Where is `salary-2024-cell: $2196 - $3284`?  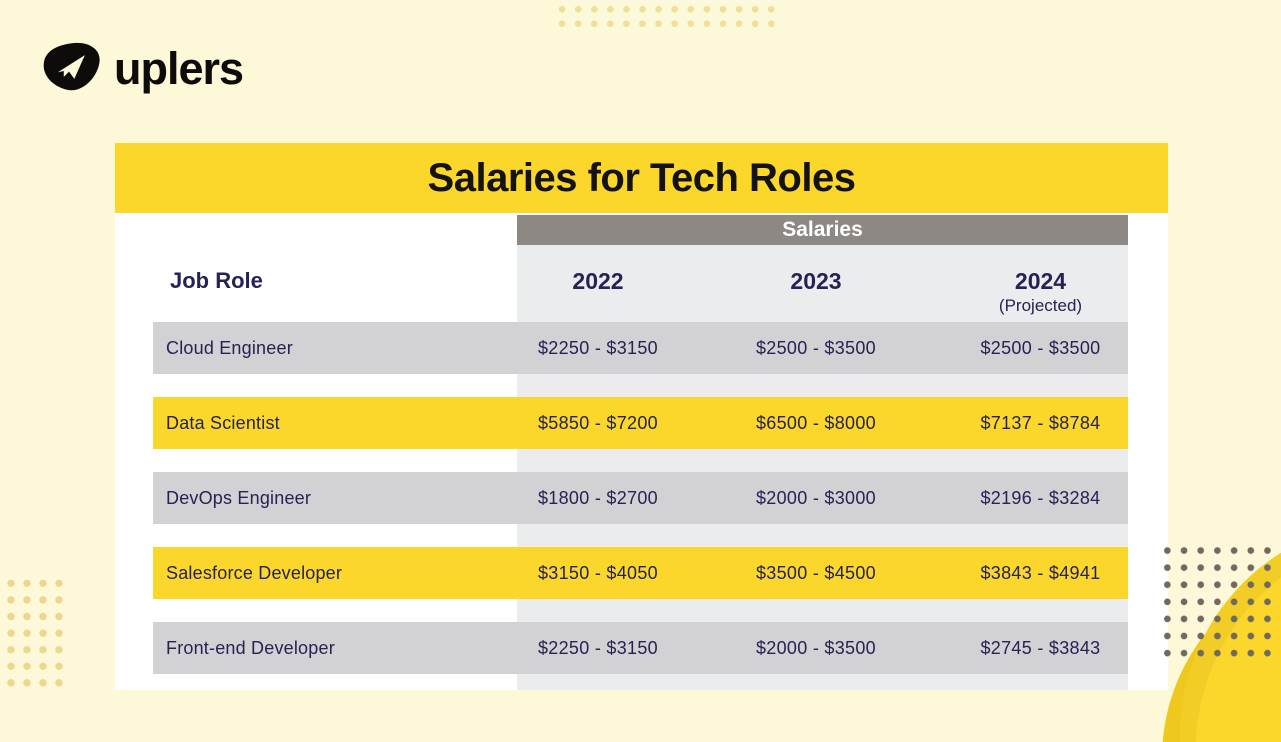 salary-2024-cell: $2196 - $3284 is located at coordinates (1040, 497).